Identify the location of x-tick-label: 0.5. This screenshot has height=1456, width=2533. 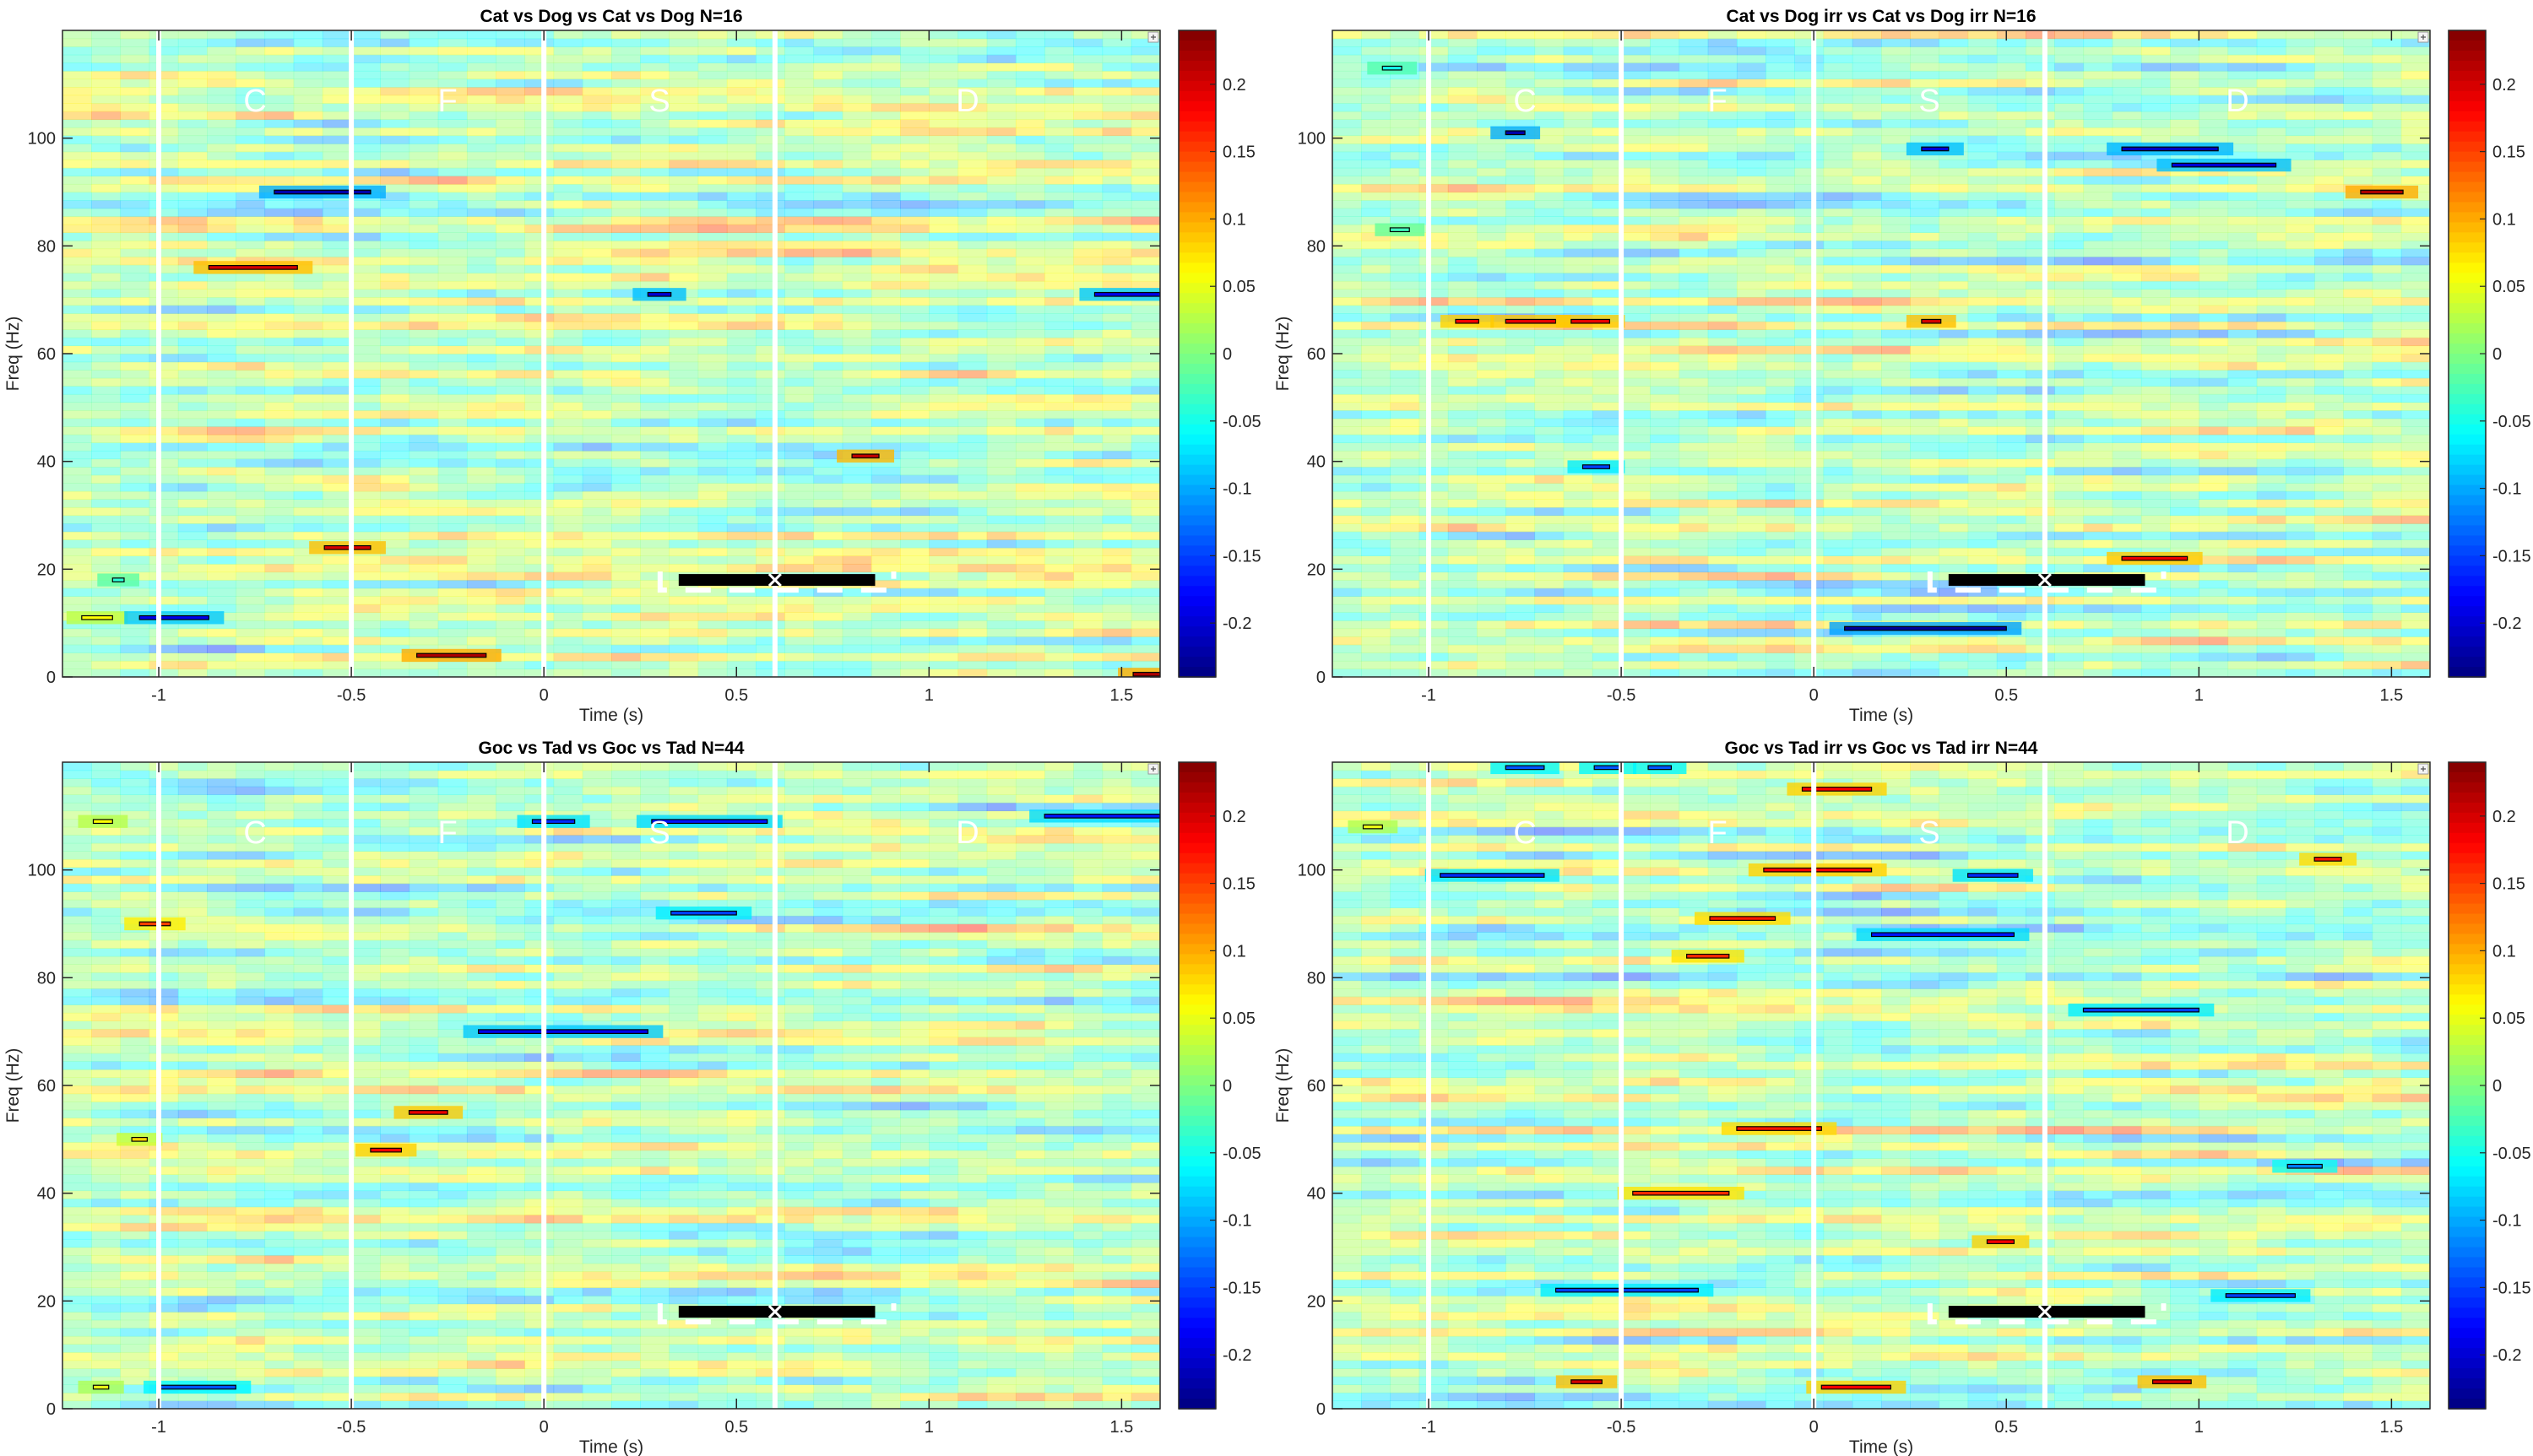
(736, 695).